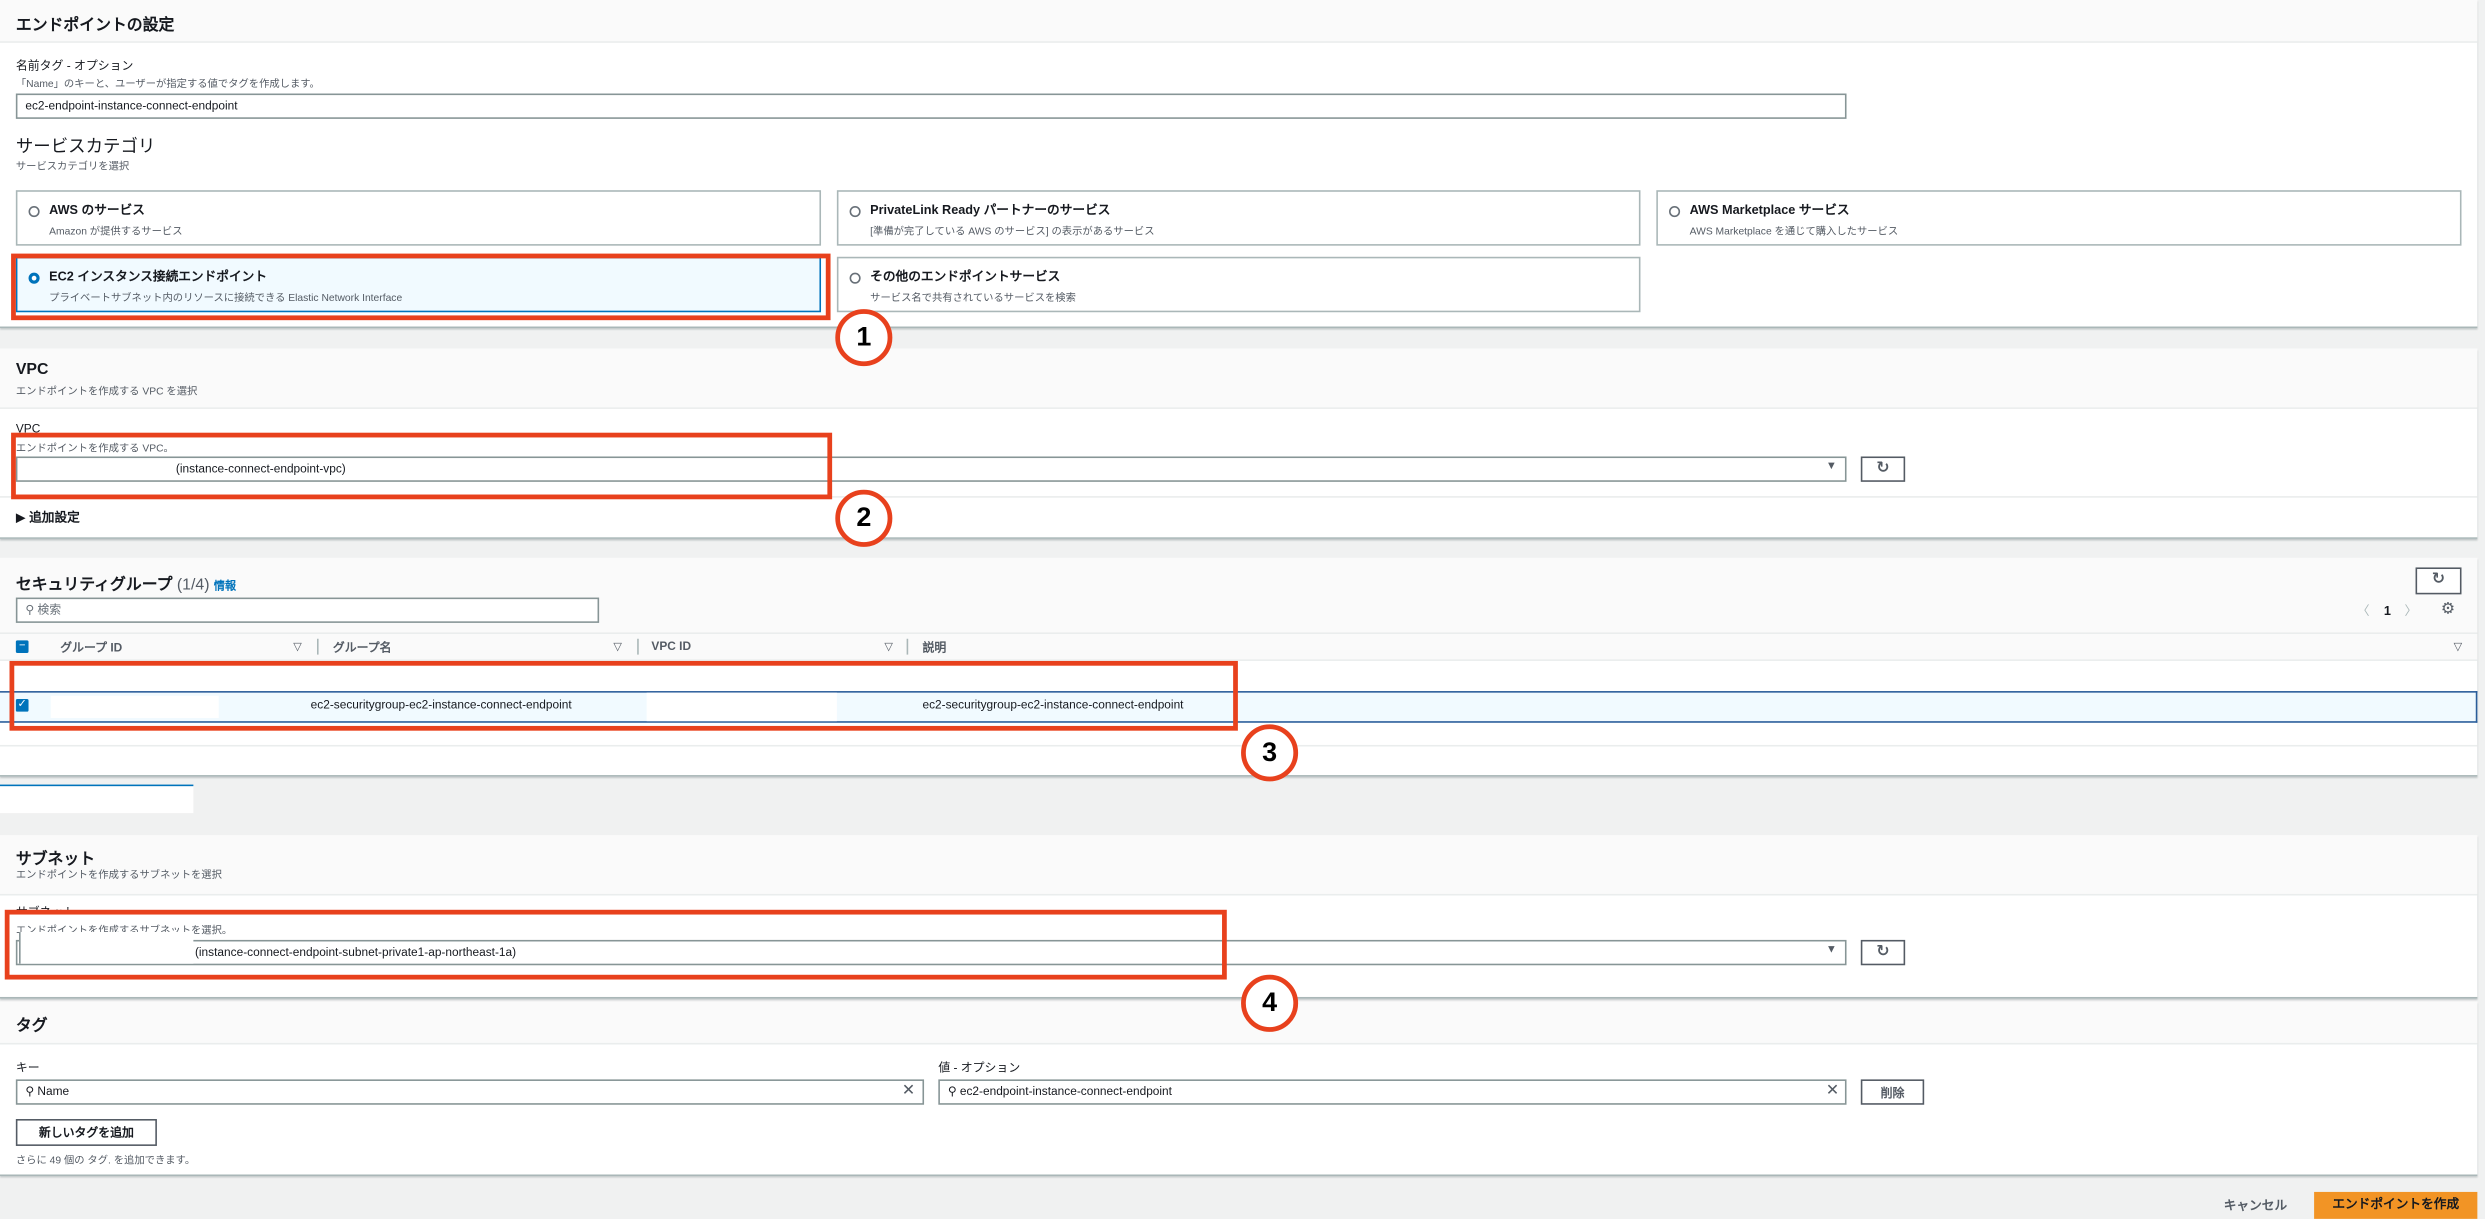 The width and height of the screenshot is (2485, 1219). I want to click on tag-value-value: ec2-endpoint-instance-connect-endpoint, so click(1065, 1091).